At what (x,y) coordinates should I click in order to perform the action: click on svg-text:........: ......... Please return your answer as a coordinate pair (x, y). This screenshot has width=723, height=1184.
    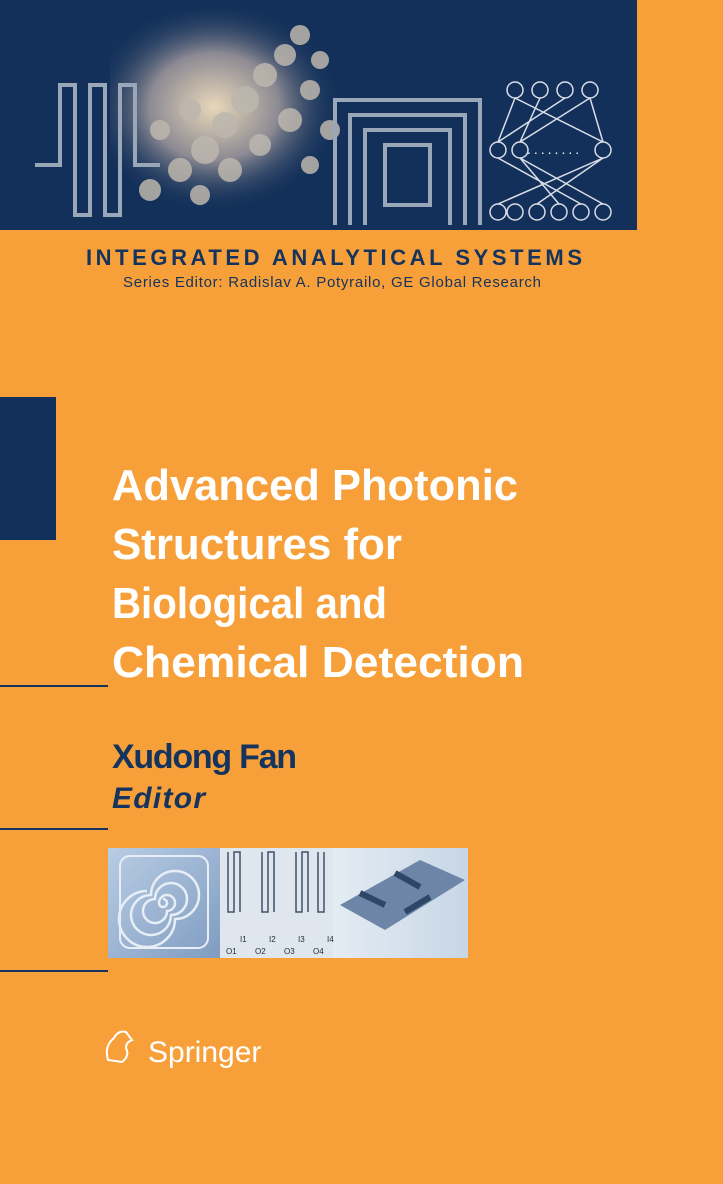
    Looking at the image, I should click on (554, 149).